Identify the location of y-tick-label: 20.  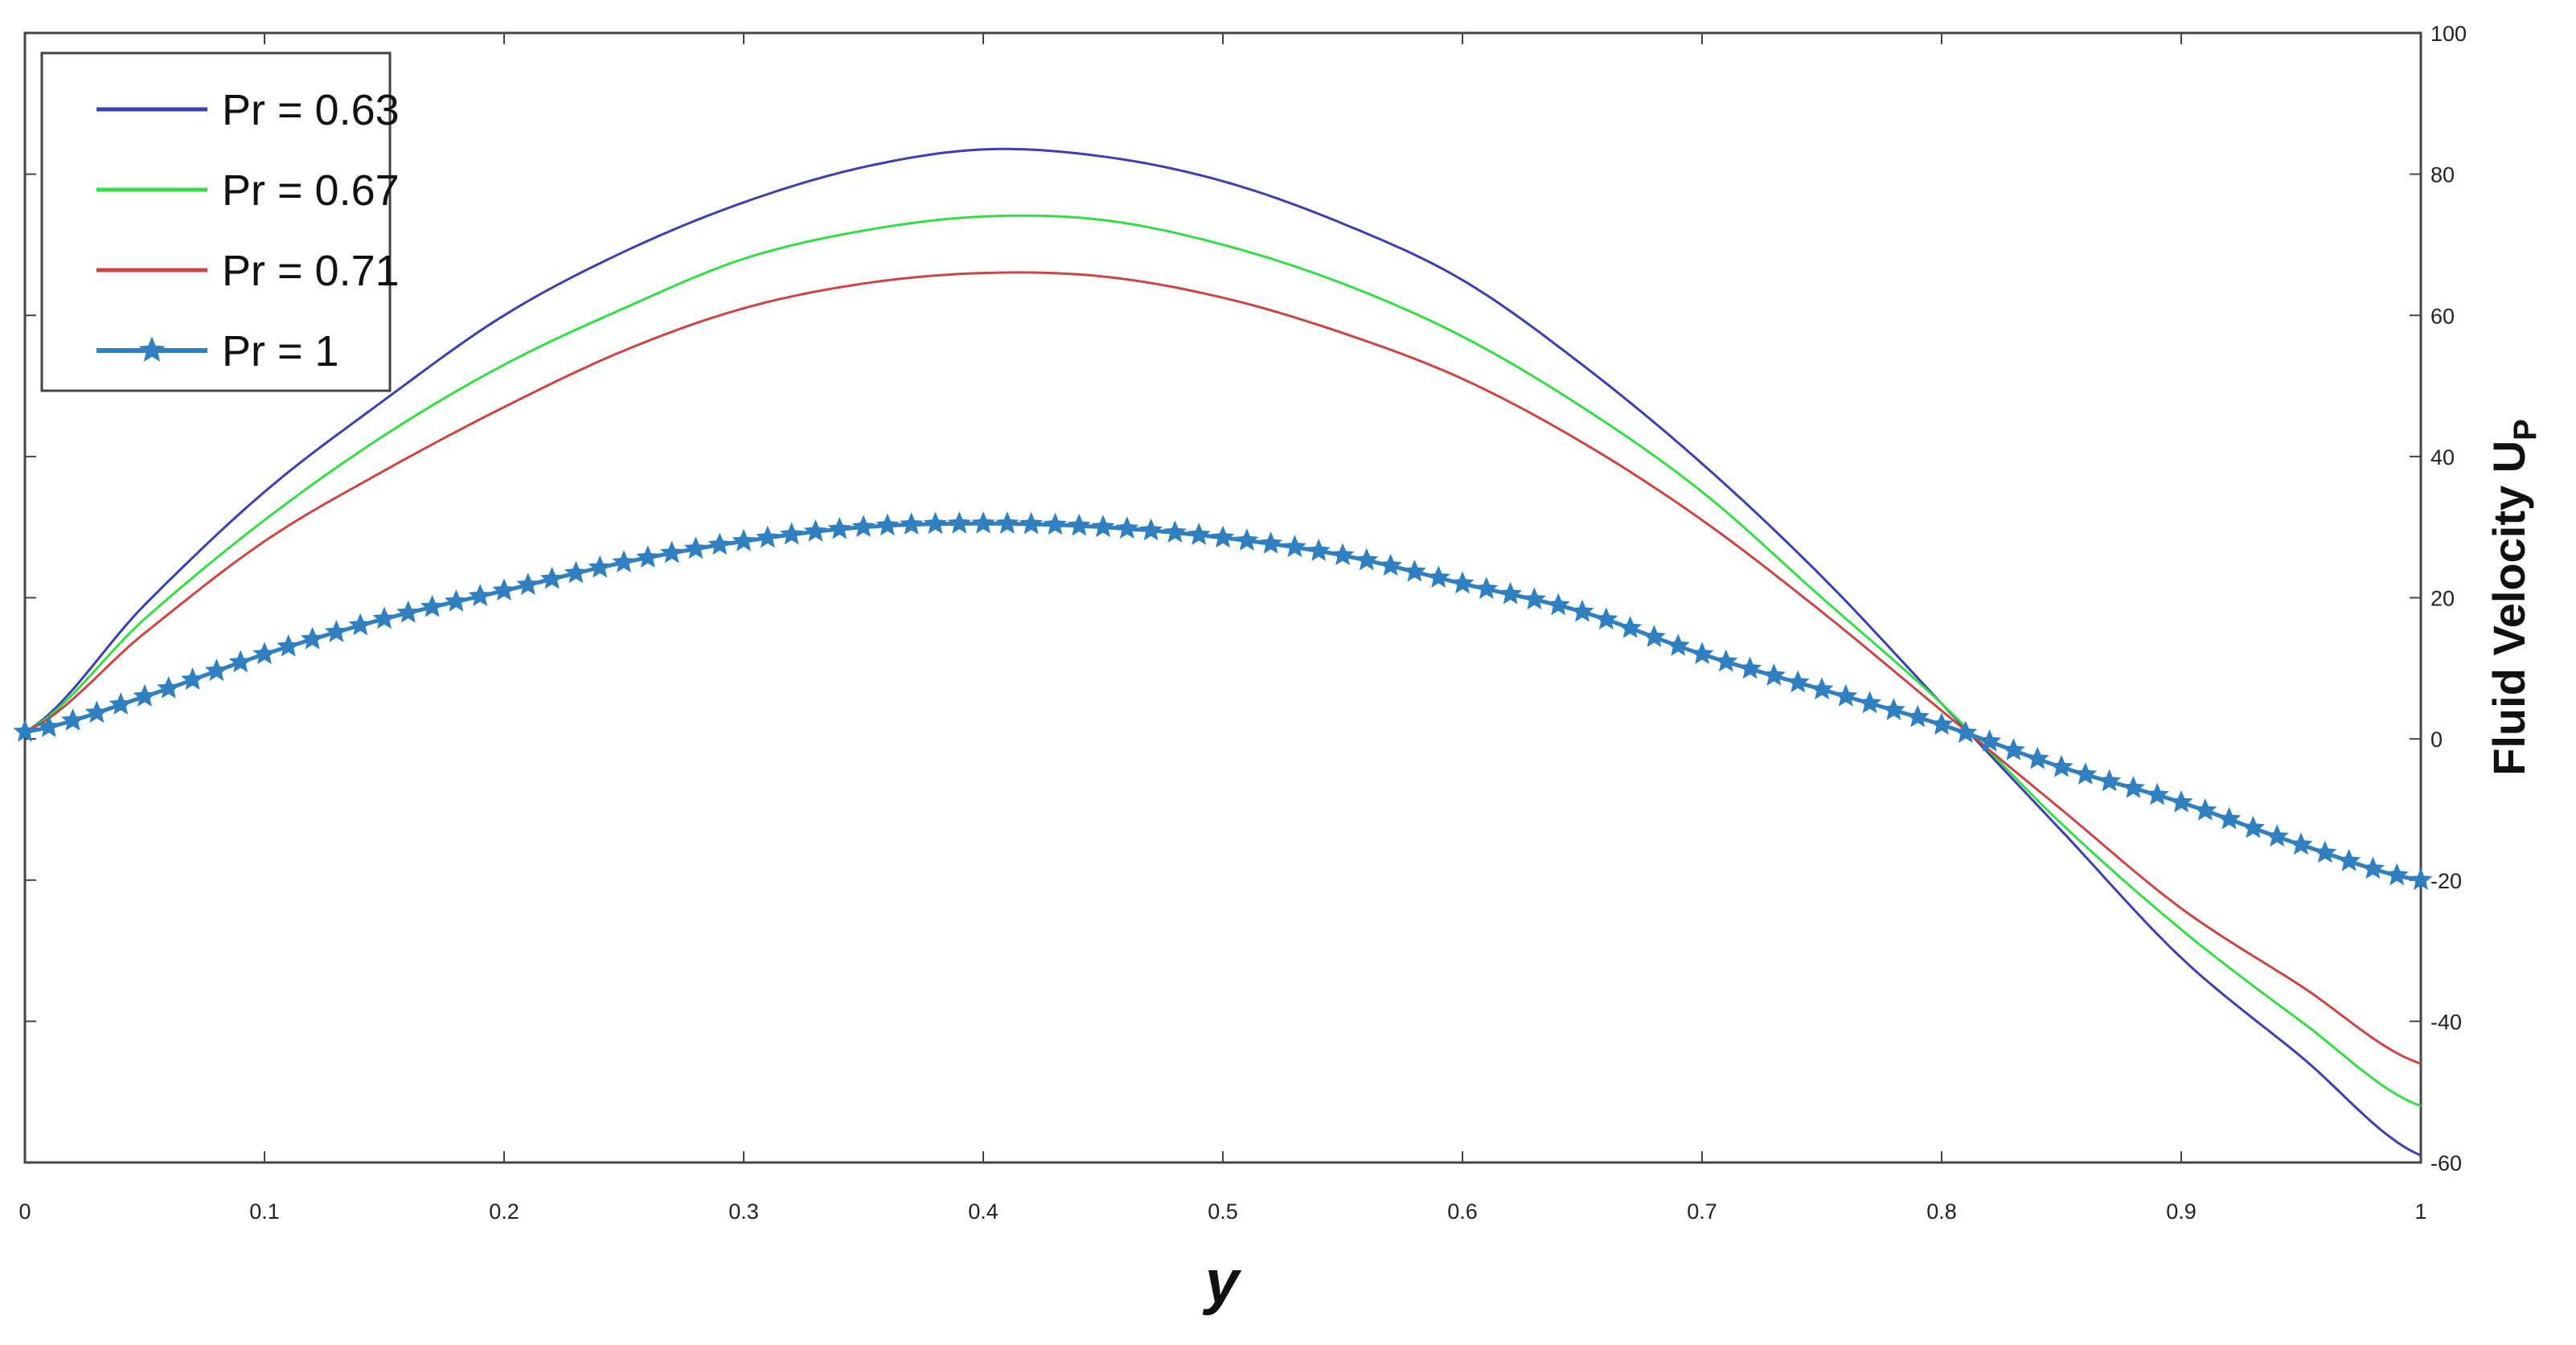
(2442, 599).